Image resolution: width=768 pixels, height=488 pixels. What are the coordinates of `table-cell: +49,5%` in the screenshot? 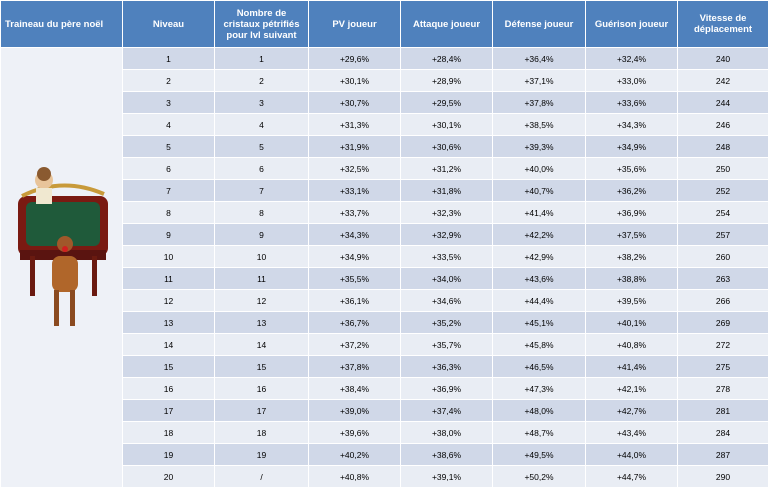 It's located at (539, 454).